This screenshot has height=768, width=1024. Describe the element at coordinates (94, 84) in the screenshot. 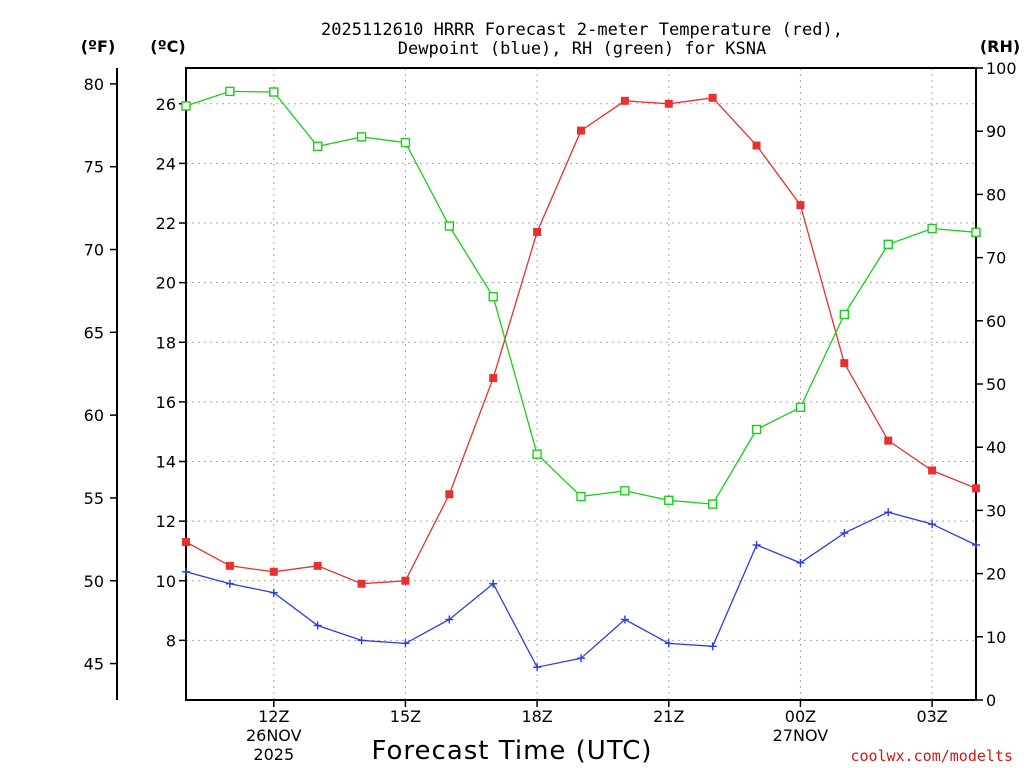

I see `fahrenheit-tick-label: 80` at that location.